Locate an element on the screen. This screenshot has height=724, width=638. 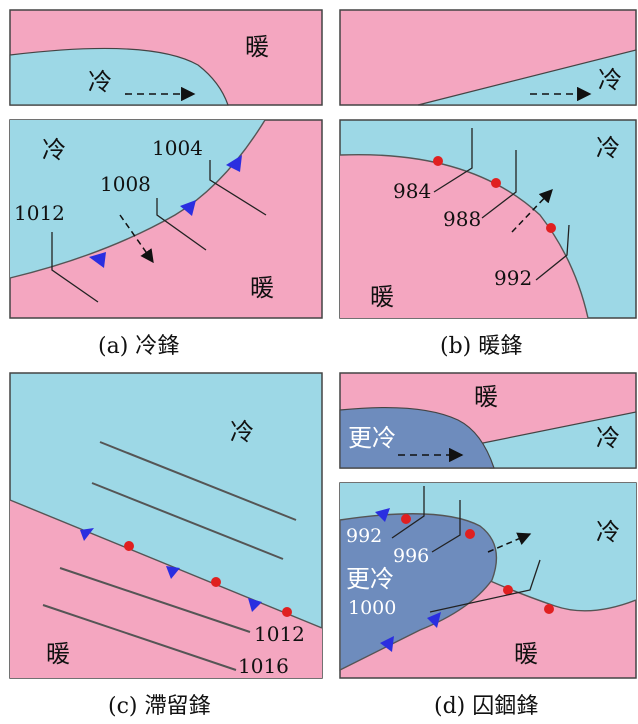
panel-c-isobar-label: 1016 is located at coordinates (263, 666).